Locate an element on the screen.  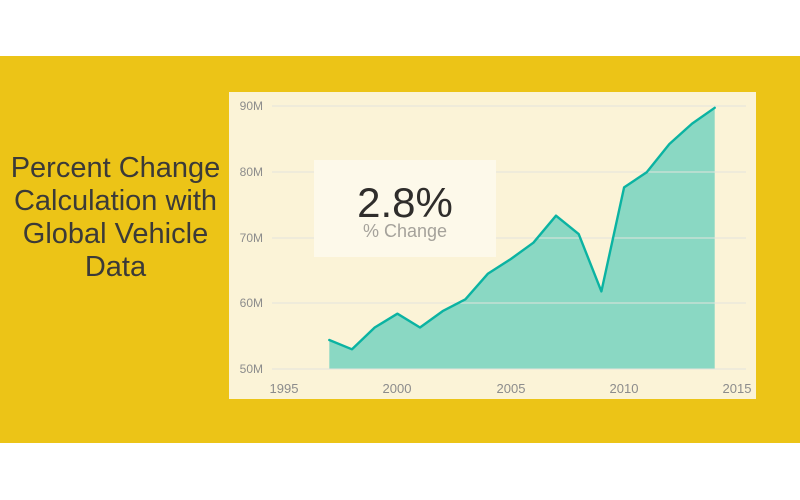
slide-title-line: Percent Change is located at coordinates (115, 168).